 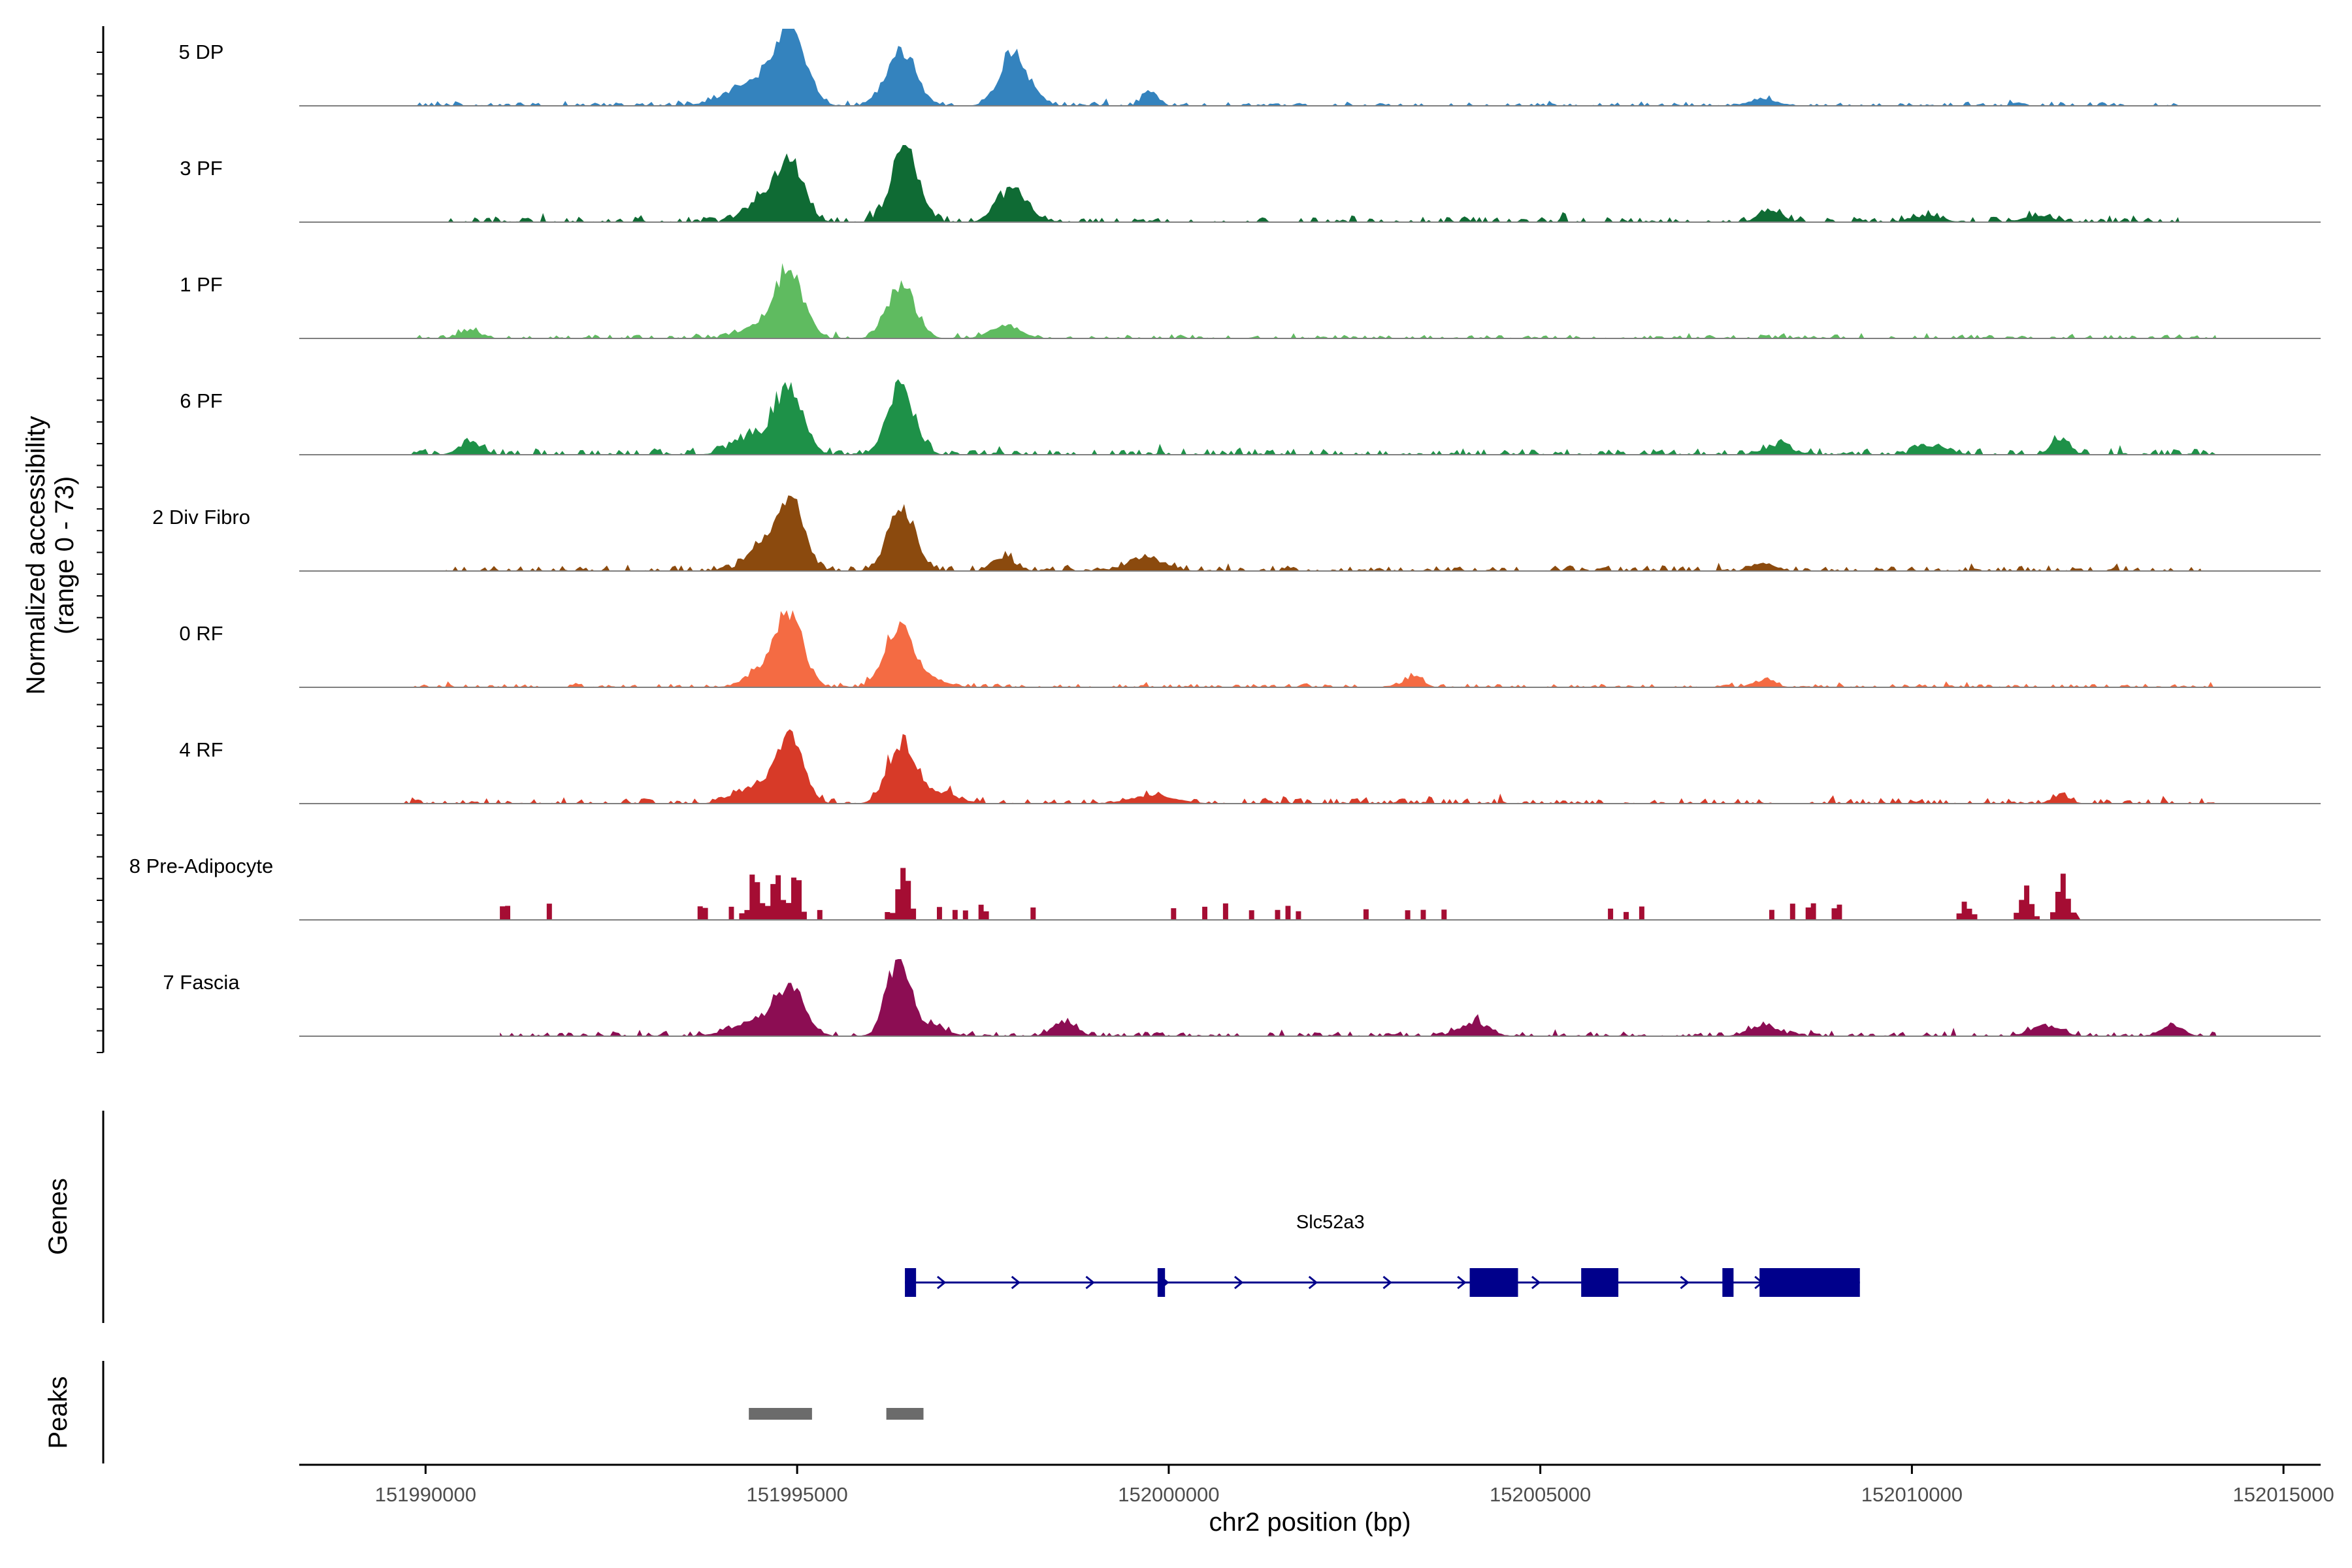 What do you see at coordinates (58, 1216) in the screenshot?
I see `genes-panel-label: Genes` at bounding box center [58, 1216].